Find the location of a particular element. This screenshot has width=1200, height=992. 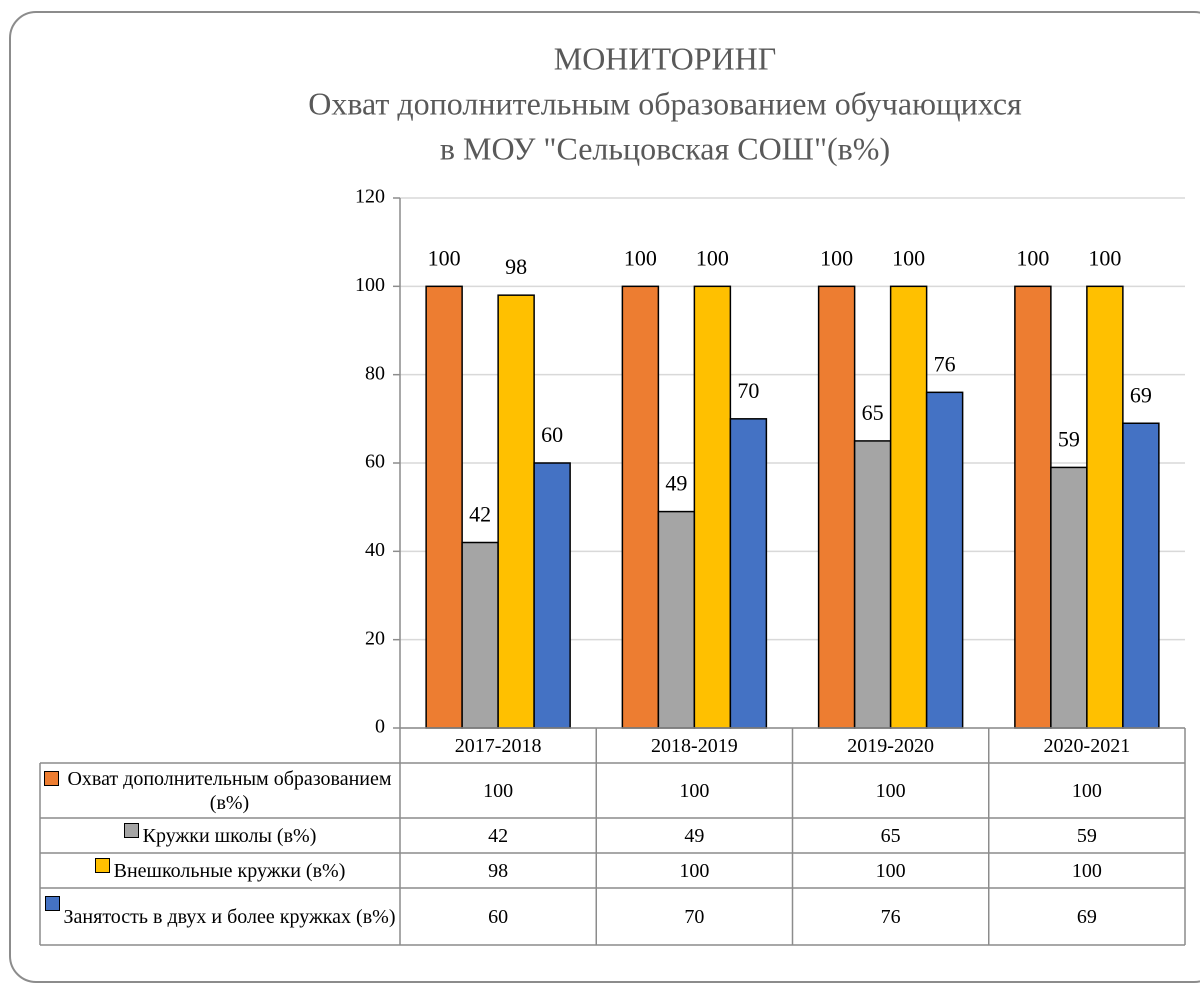

data-label: 49 is located at coordinates (676, 483).